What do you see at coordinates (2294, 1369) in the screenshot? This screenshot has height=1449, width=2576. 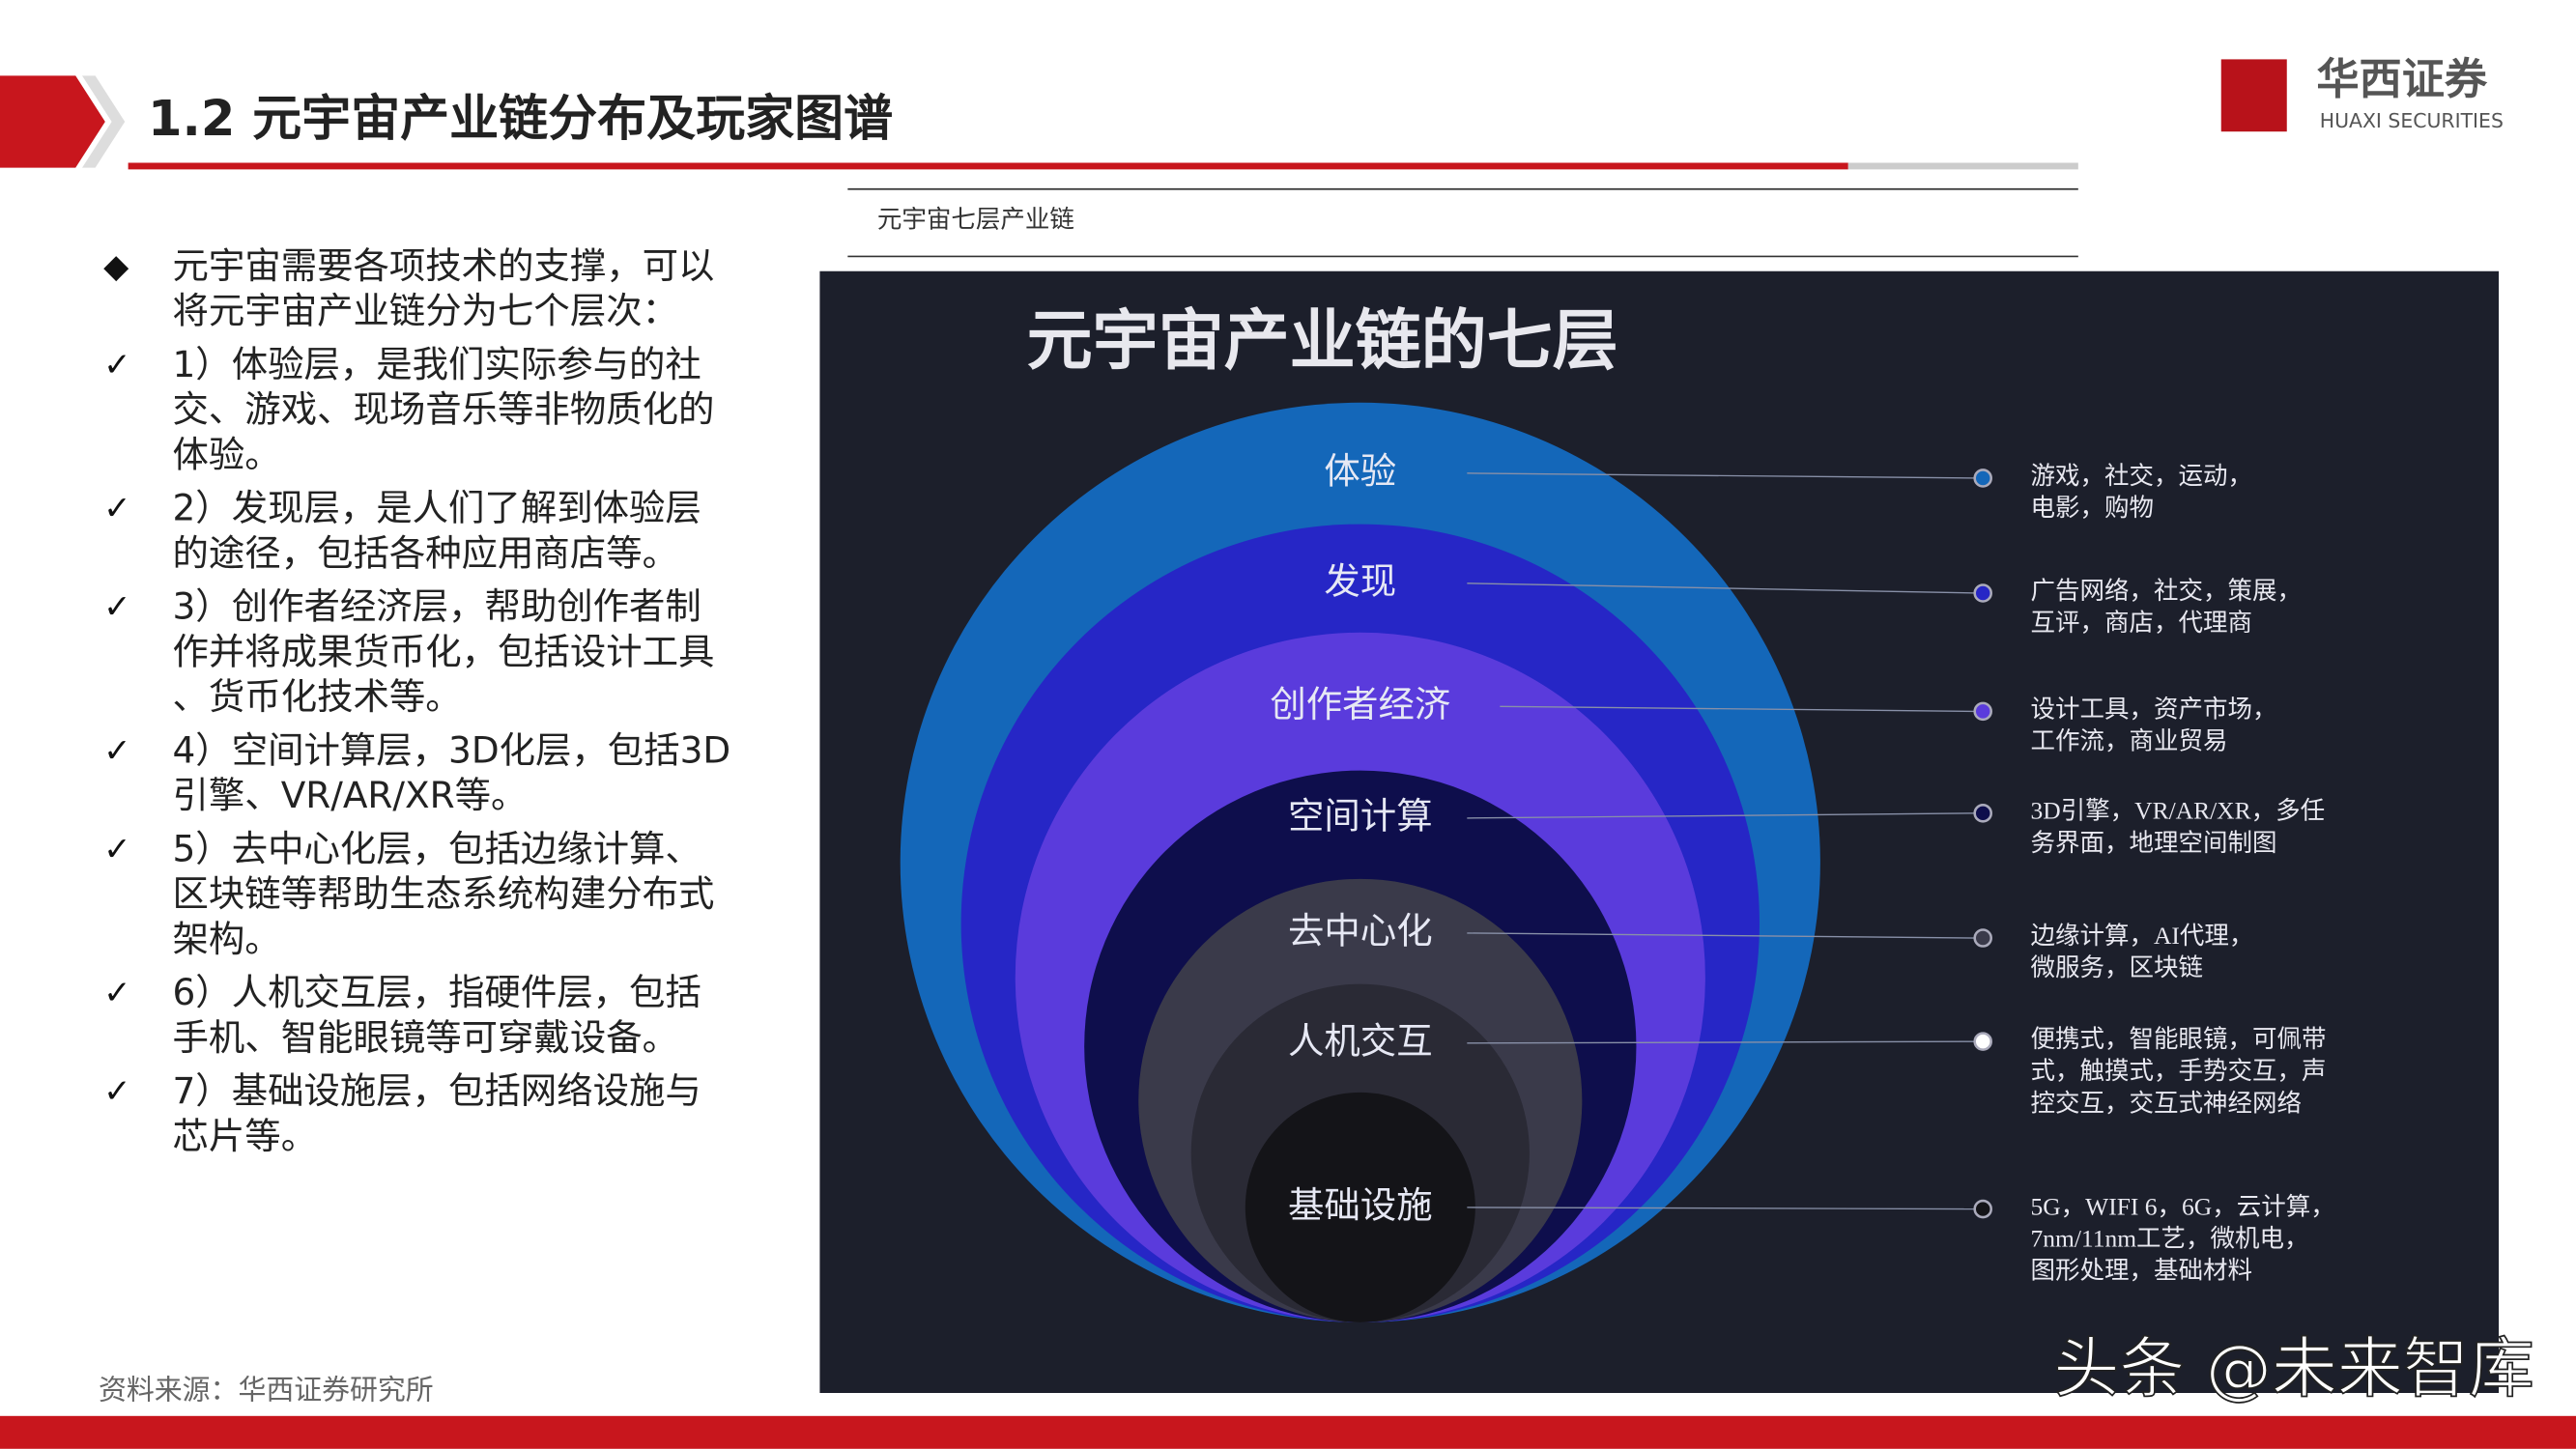 I see `watermark: 头条 @未来智库` at bounding box center [2294, 1369].